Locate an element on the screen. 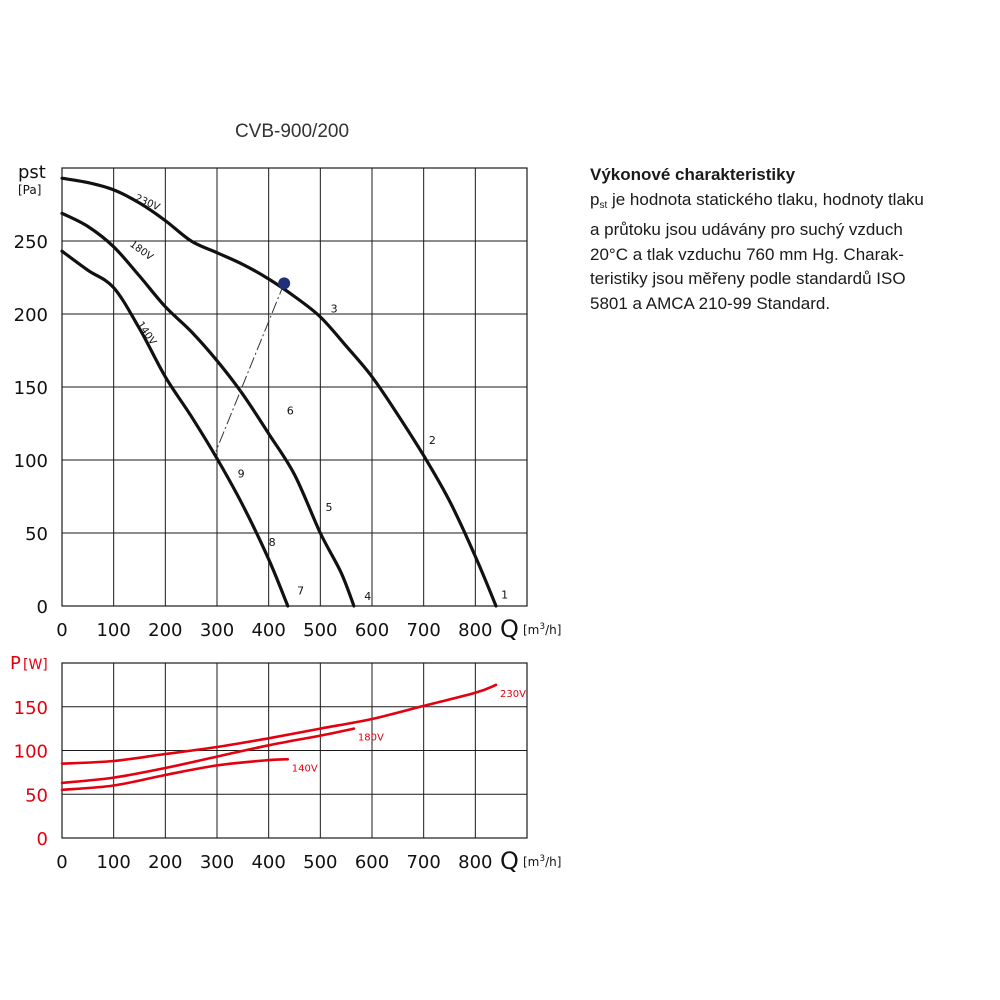  power-curve-label-230v: 230V is located at coordinates (513, 694).